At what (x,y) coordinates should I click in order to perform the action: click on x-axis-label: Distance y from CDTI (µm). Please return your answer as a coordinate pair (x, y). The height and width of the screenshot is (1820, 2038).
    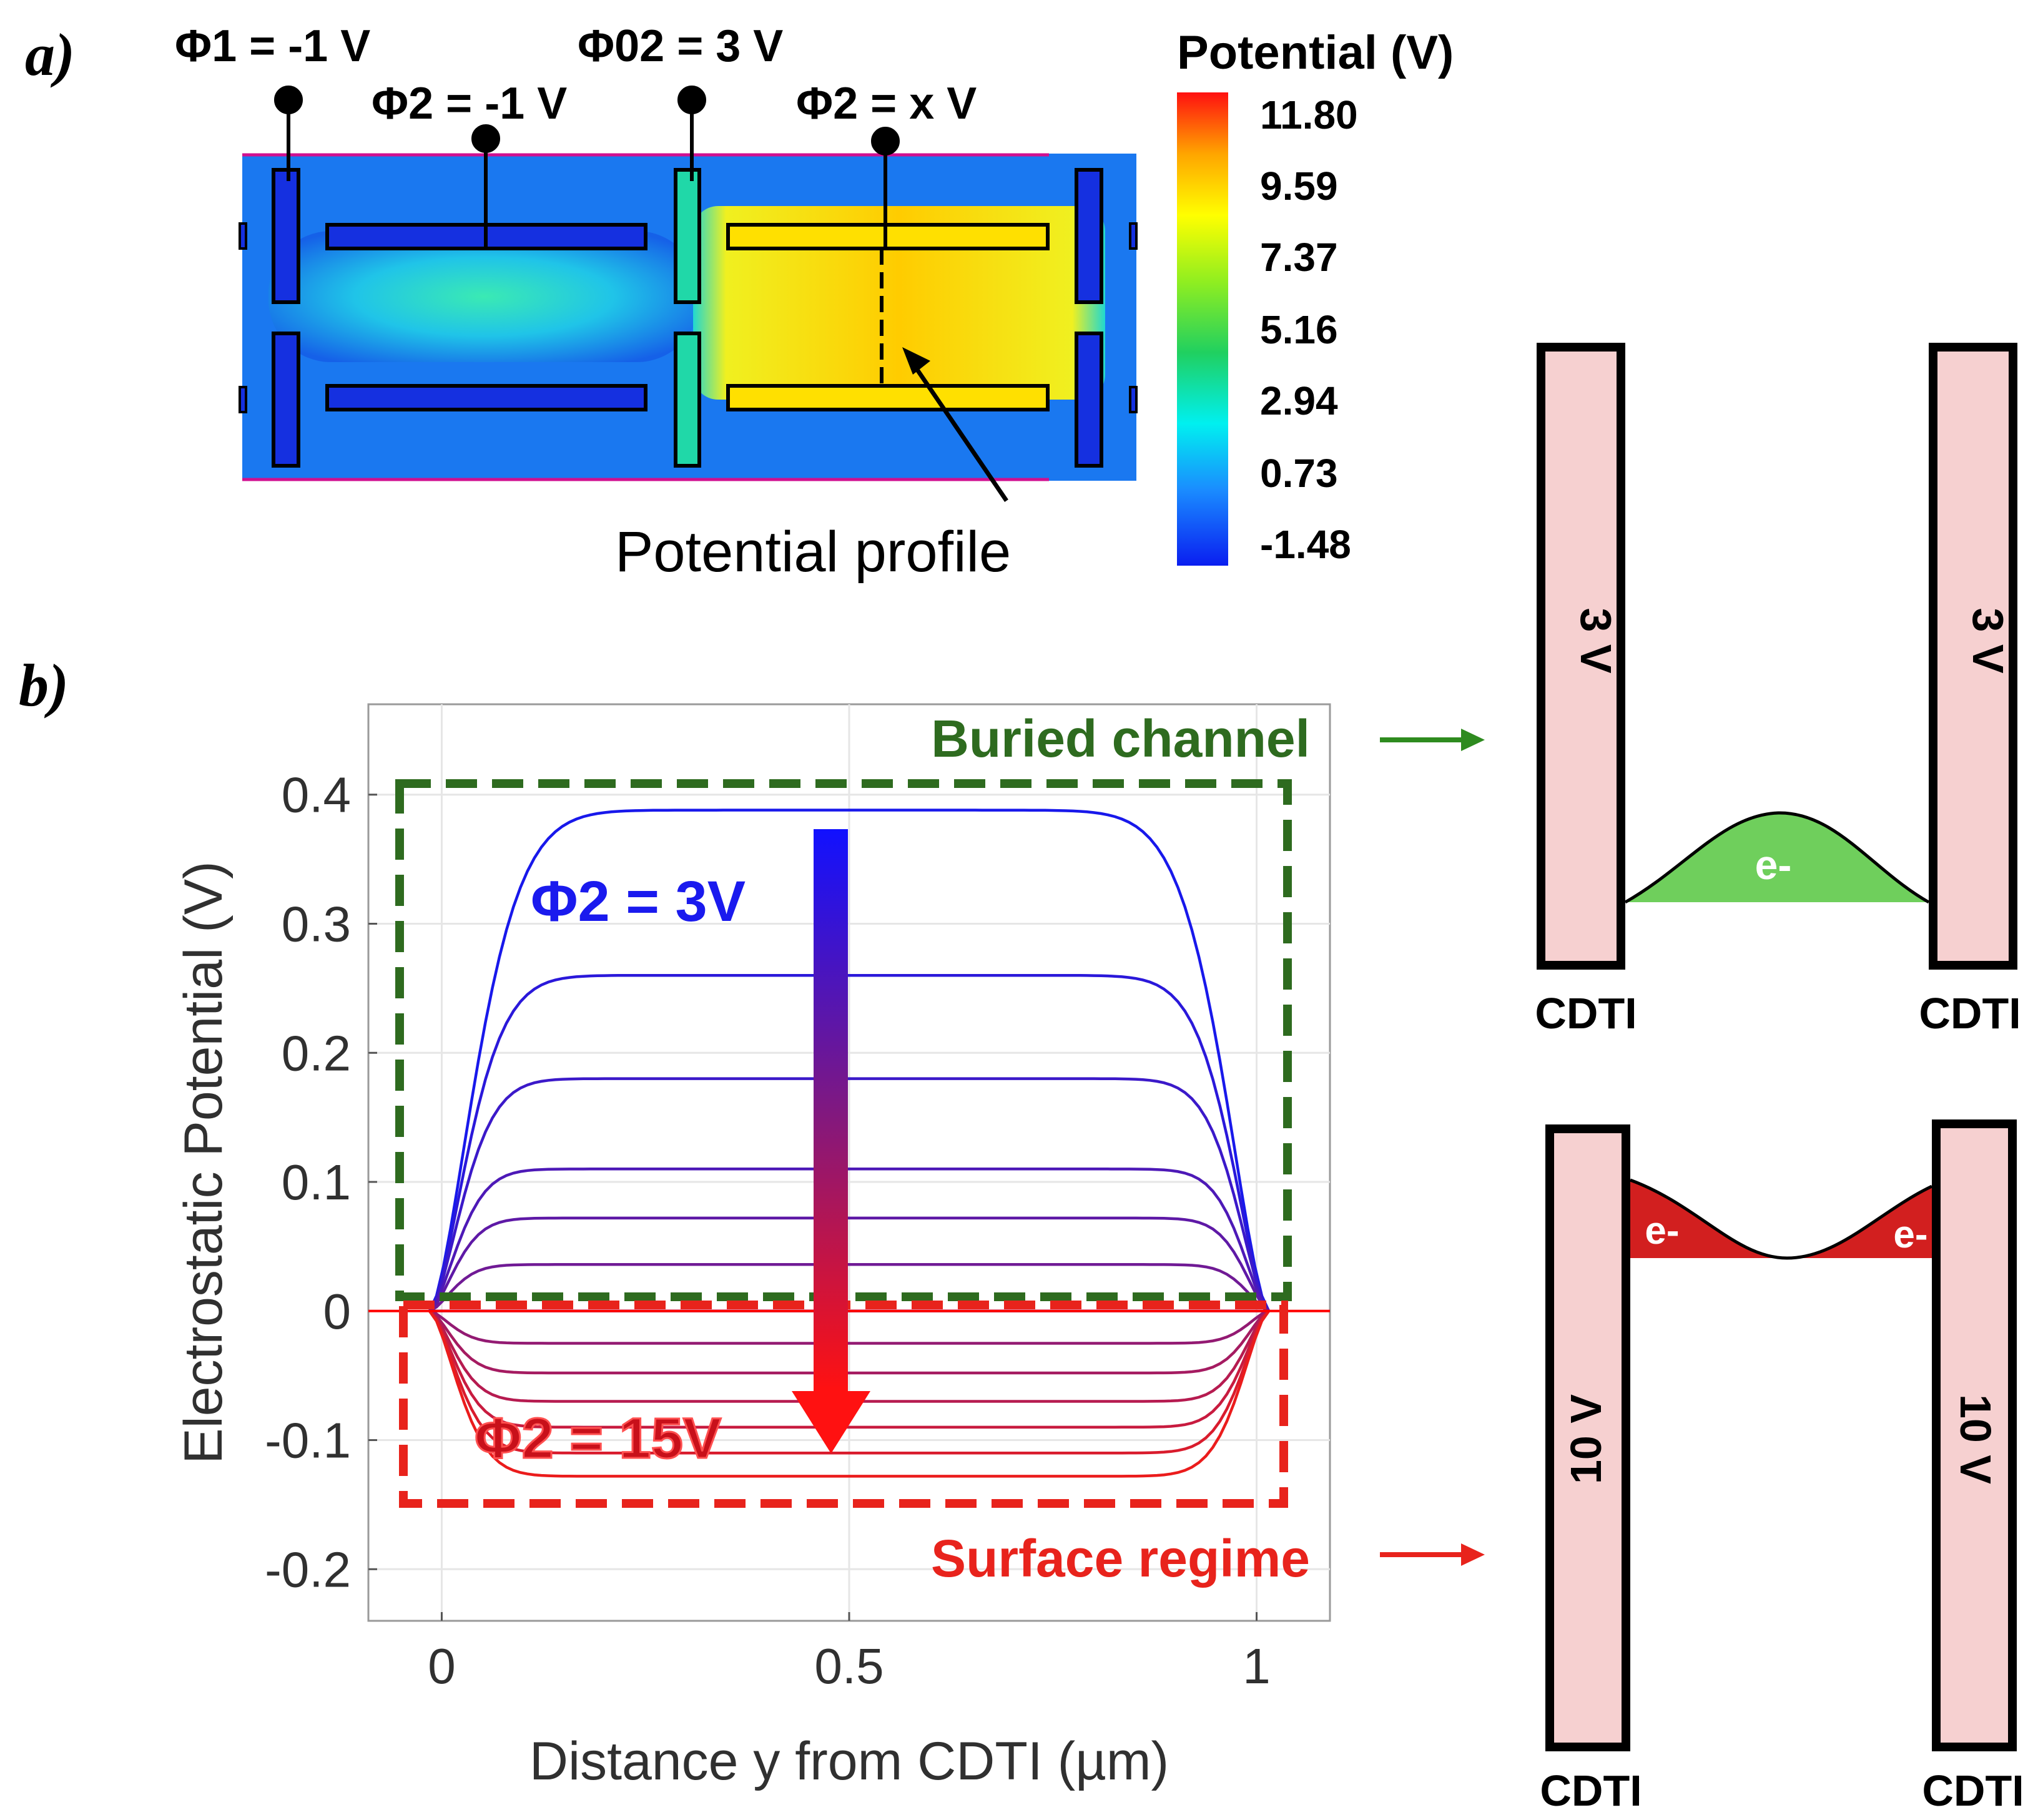
    Looking at the image, I should click on (849, 1761).